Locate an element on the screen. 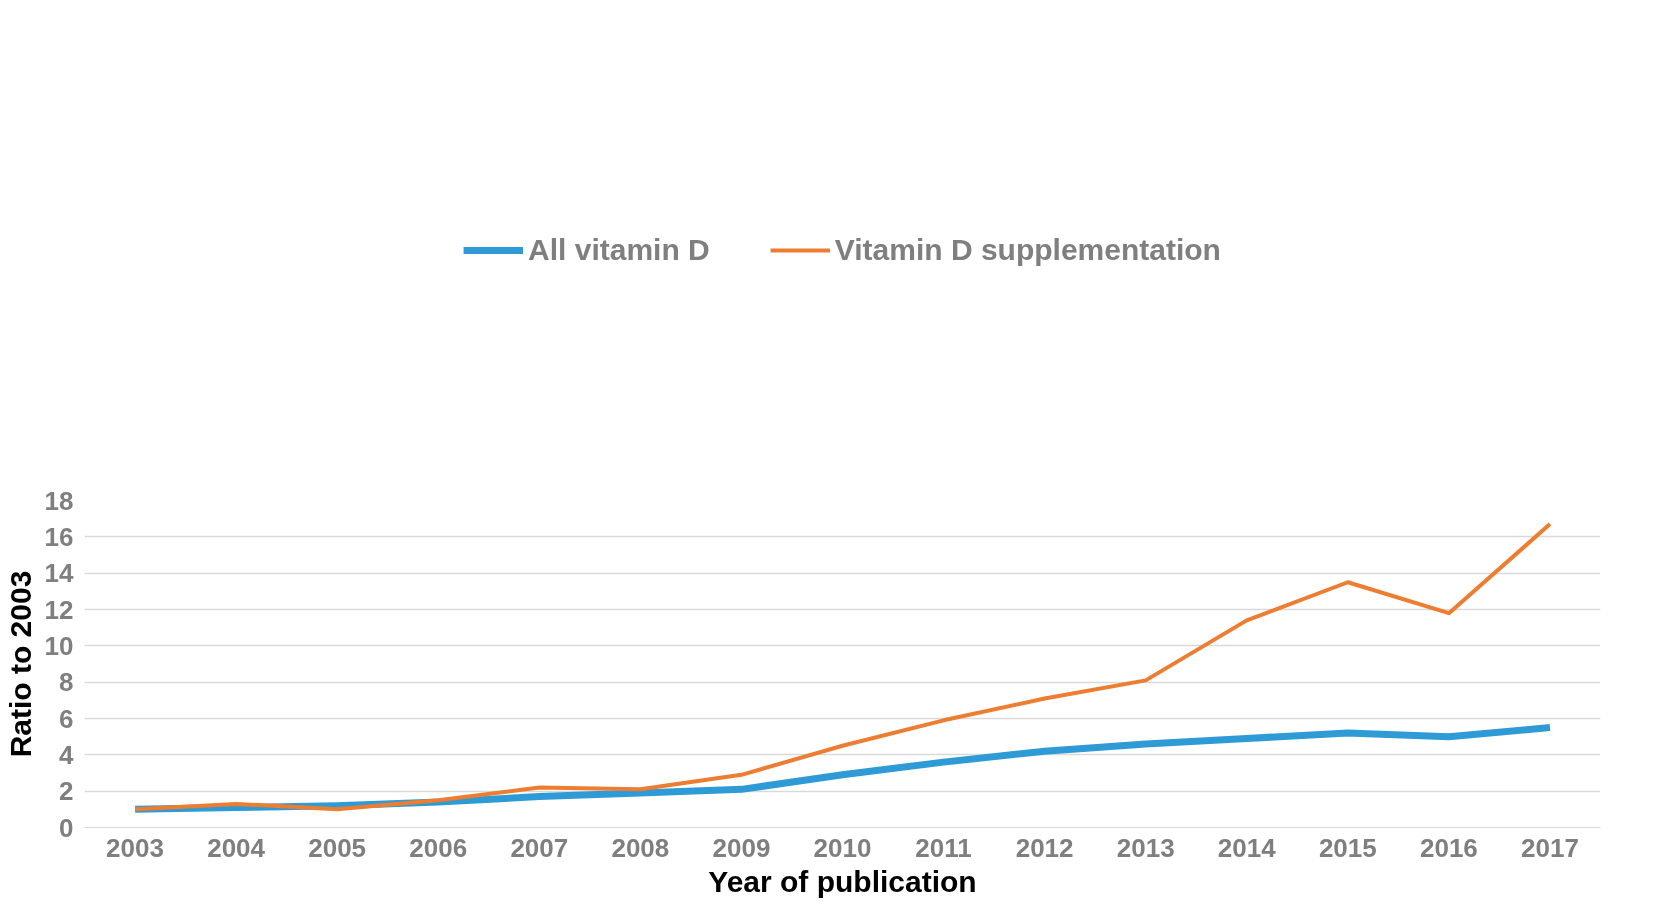  x-tick-label: 2011 is located at coordinates (943, 847).